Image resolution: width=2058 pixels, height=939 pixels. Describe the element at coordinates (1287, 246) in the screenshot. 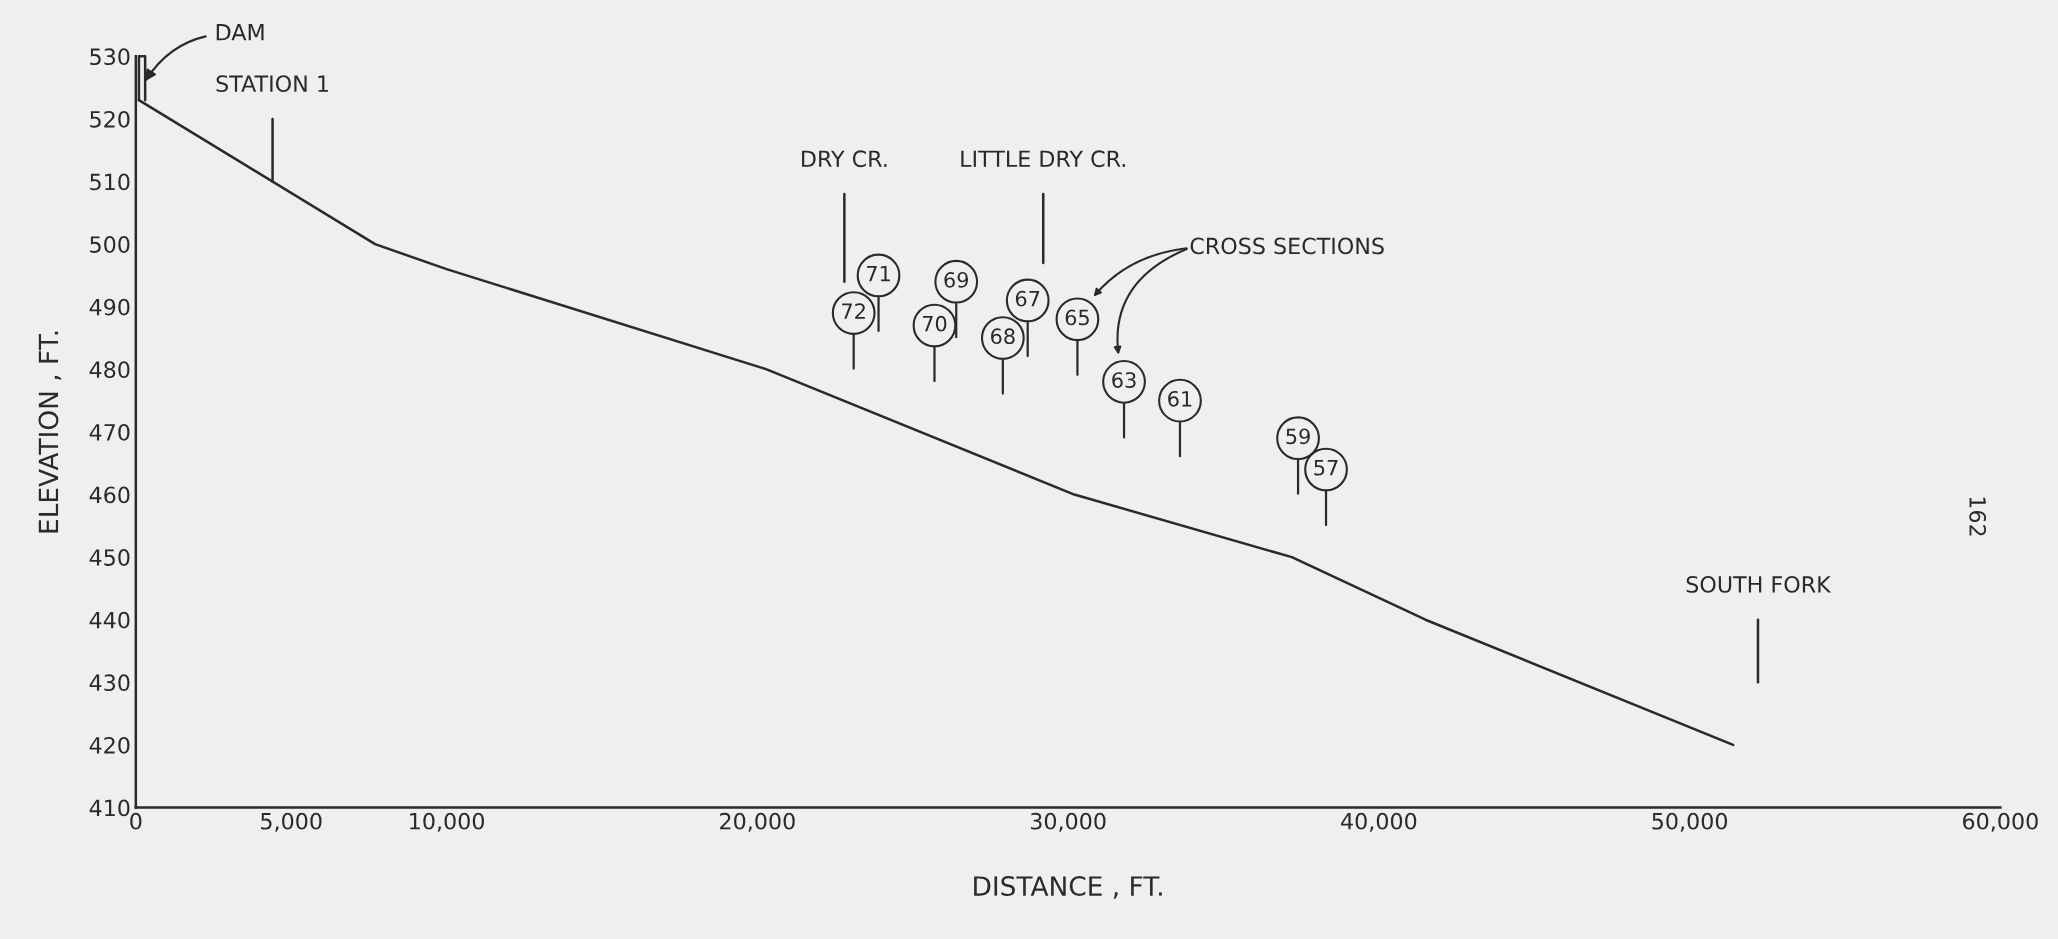

I see `annotation: CROSS SECTIONS` at that location.